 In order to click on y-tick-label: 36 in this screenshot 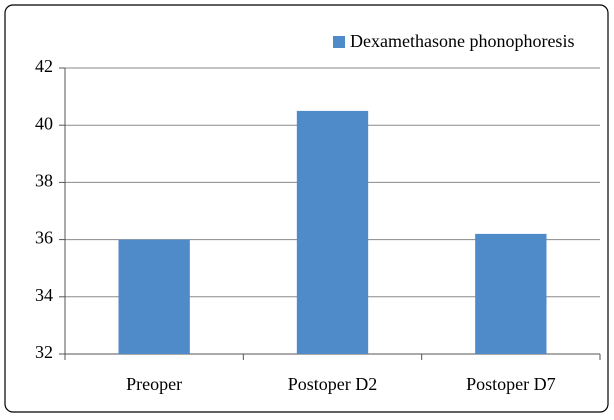, I will do `click(44, 238)`.